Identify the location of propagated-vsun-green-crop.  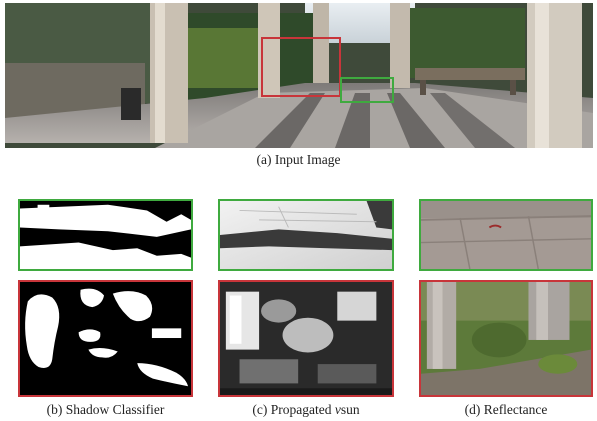
(306, 235).